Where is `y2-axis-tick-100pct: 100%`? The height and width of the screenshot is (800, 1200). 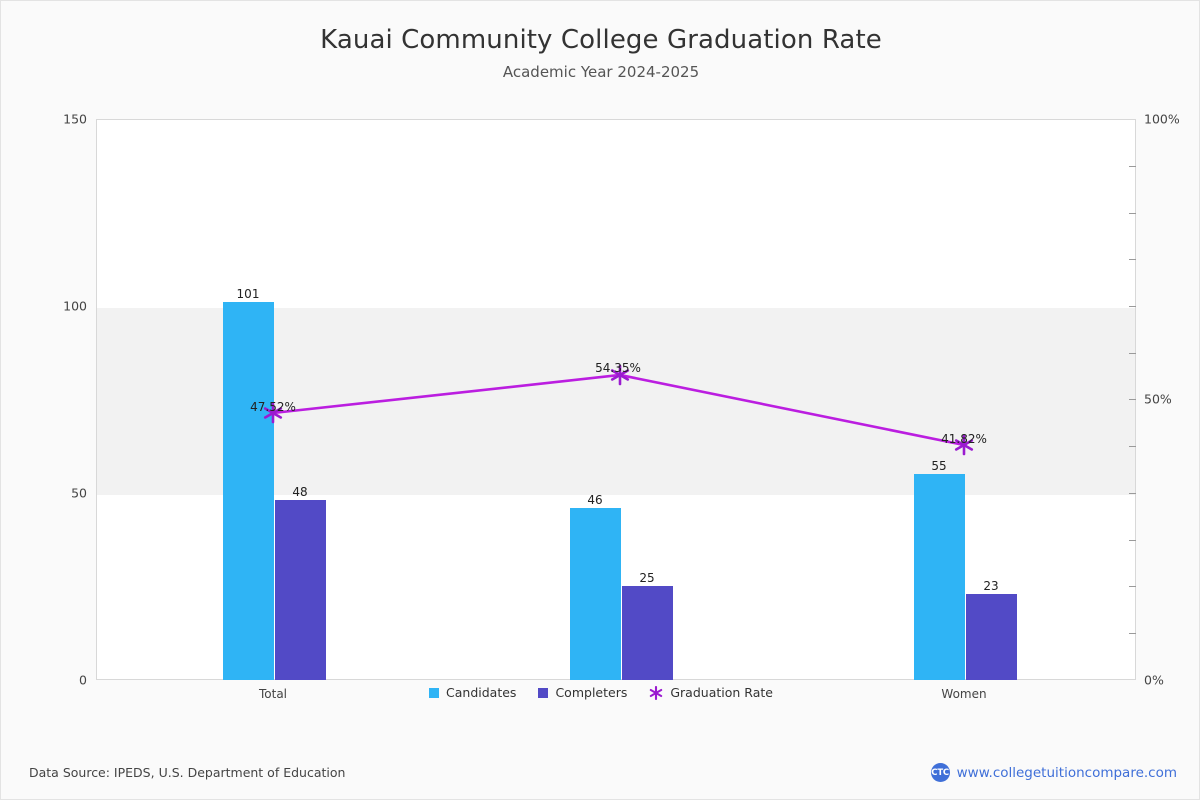
y2-axis-tick-100pct: 100% is located at coordinates (1162, 119).